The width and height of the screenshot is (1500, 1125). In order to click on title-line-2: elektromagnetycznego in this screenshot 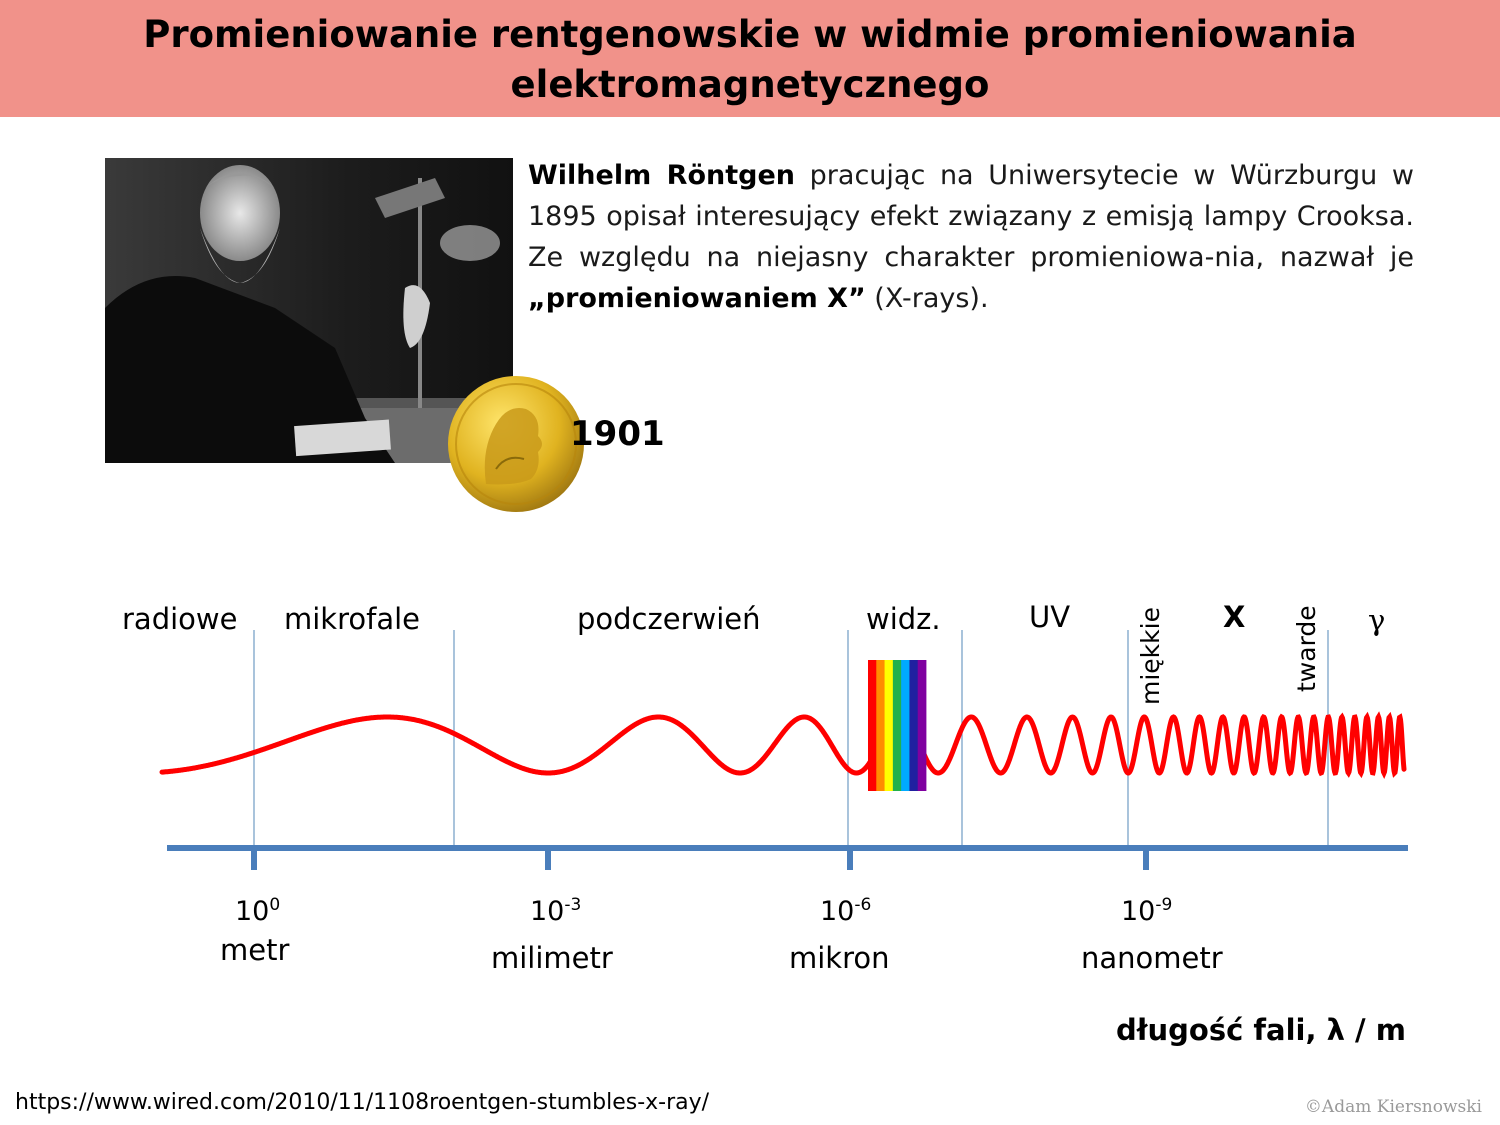, I will do `click(750, 84)`.